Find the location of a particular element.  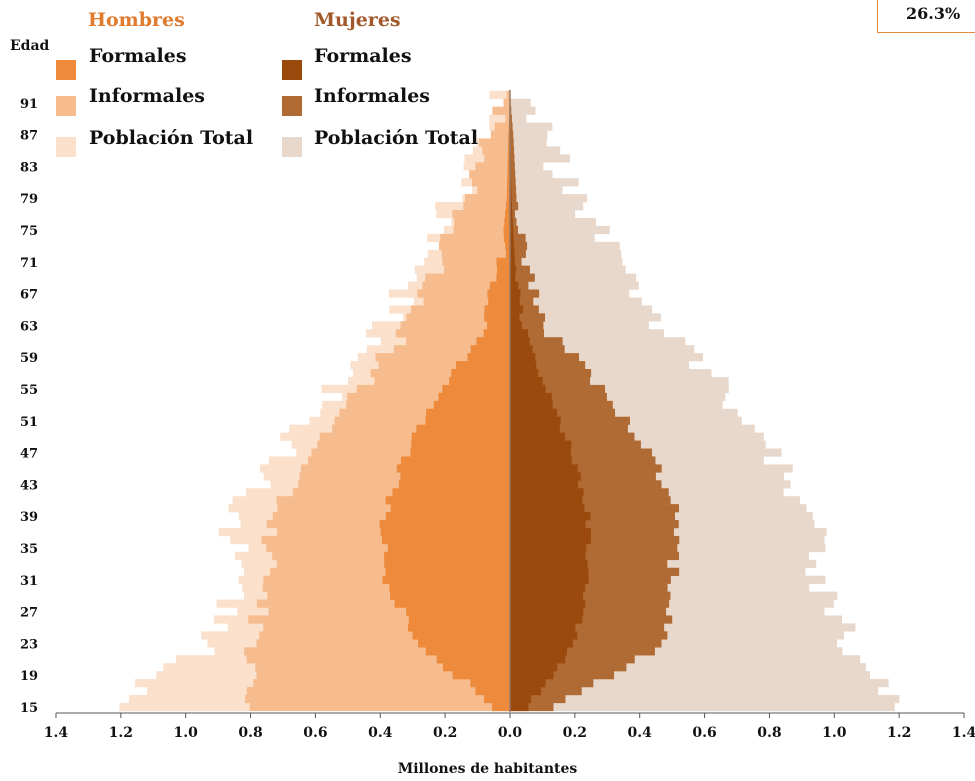

legend-swatch-mujeres-formales is located at coordinates (292, 70).